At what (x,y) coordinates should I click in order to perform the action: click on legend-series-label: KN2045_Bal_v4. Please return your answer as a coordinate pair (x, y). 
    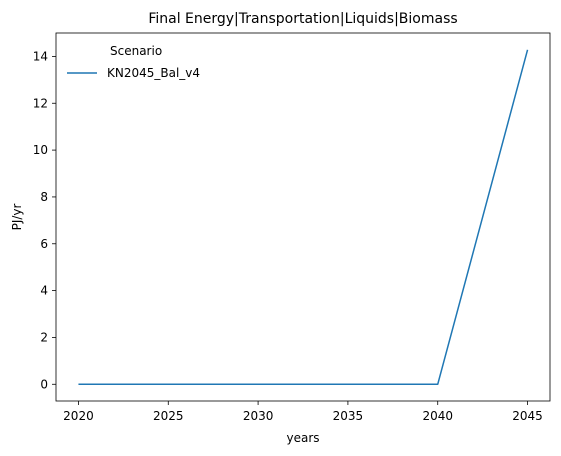
    Looking at the image, I should click on (153, 73).